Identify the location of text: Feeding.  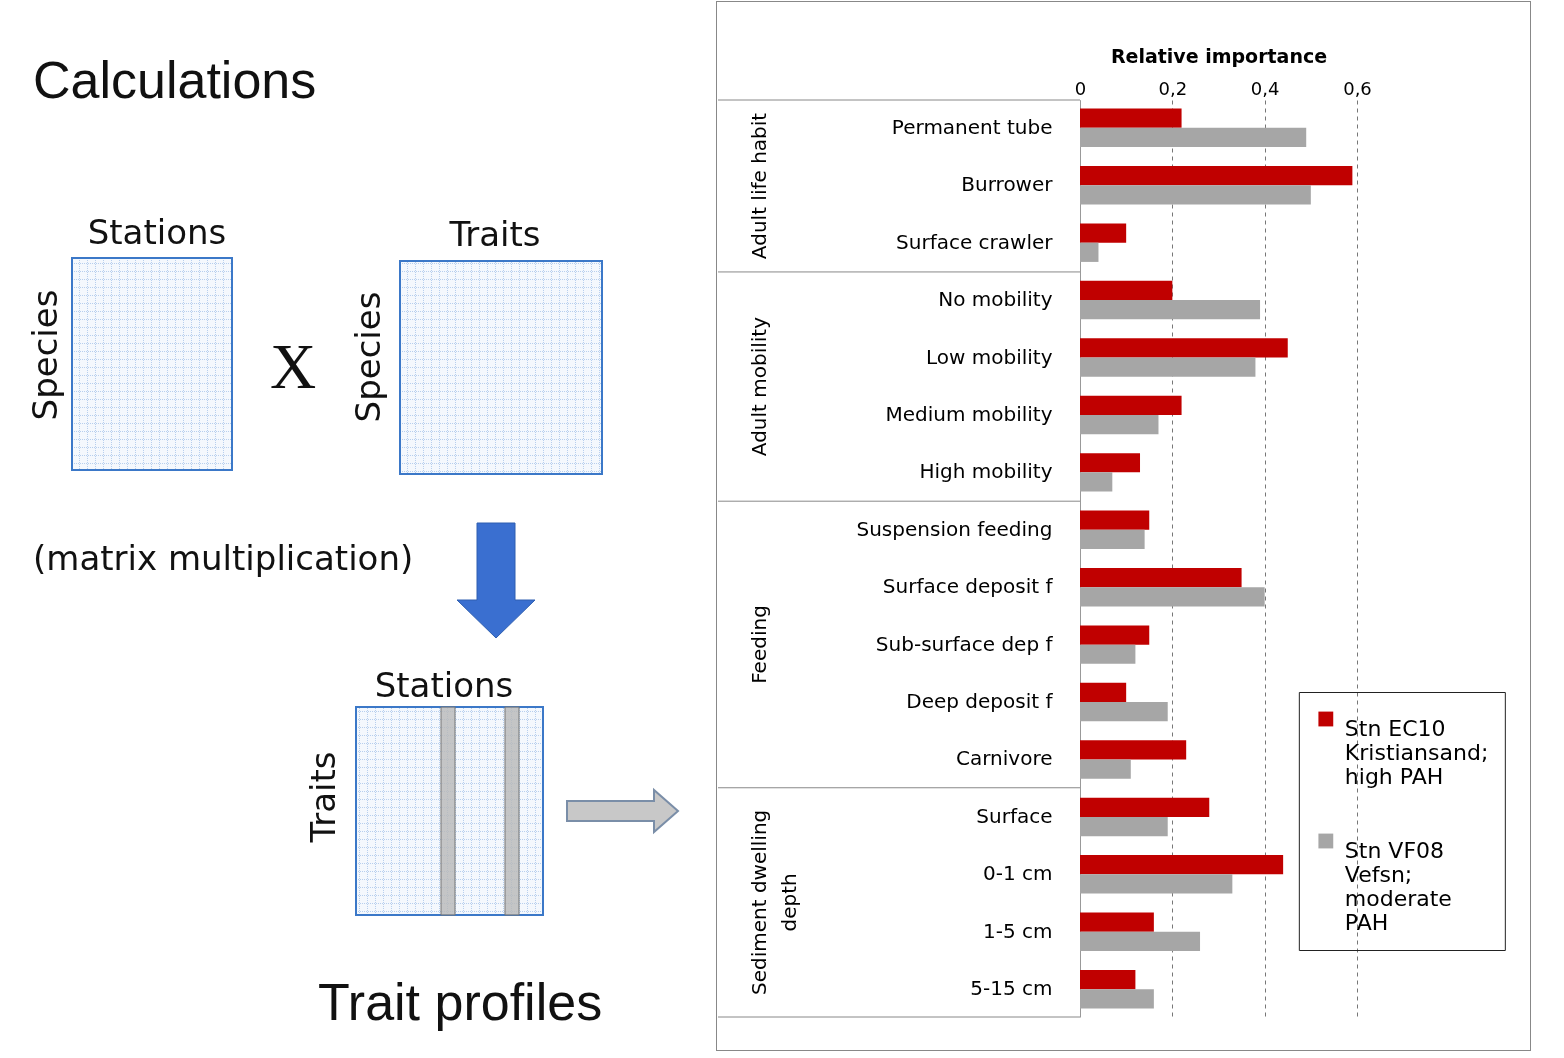
(759, 644).